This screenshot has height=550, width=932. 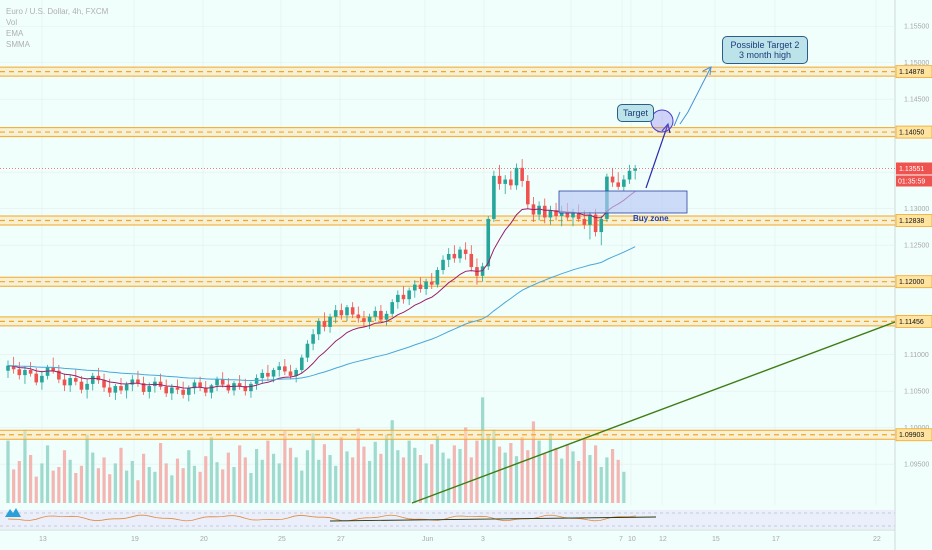 What do you see at coordinates (13, 512) in the screenshot?
I see `tradingview-logo-icon` at bounding box center [13, 512].